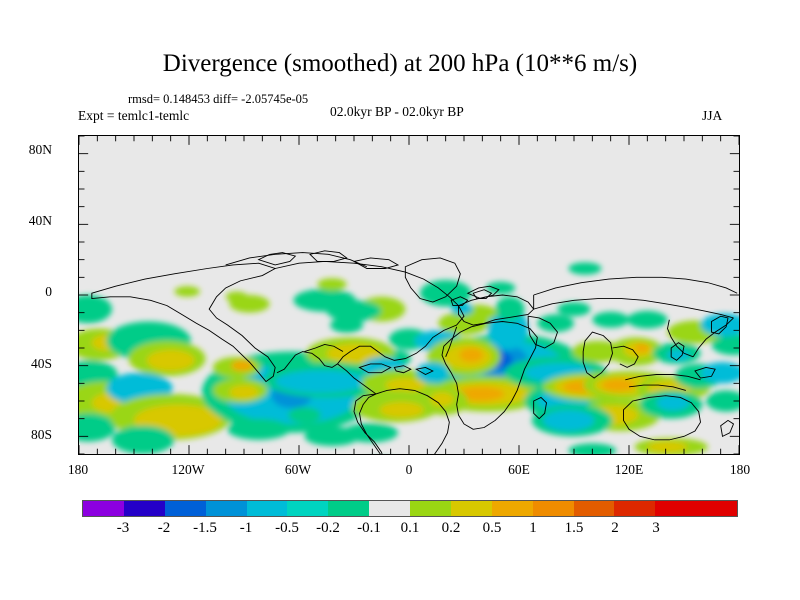  I want to click on colorbar-tick-3: 3, so click(656, 528).